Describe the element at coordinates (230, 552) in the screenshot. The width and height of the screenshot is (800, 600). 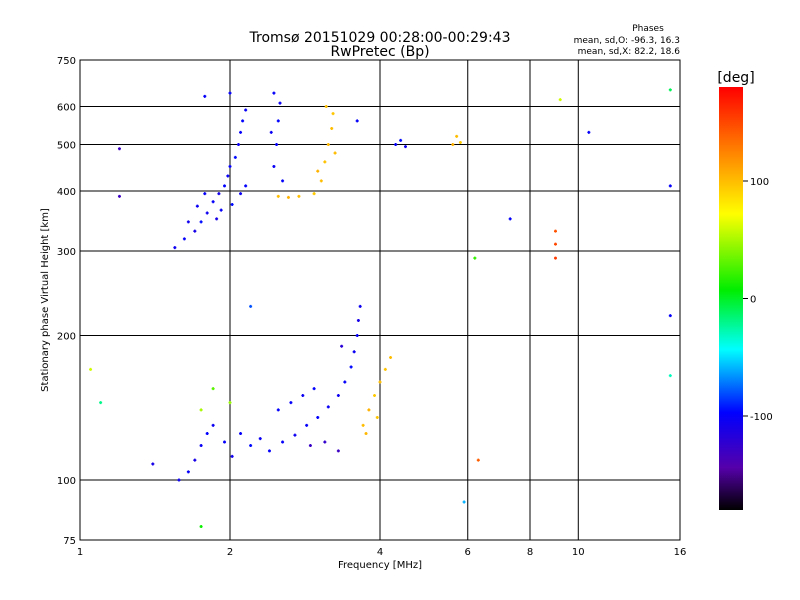
I see `x-tick-label: 2` at that location.